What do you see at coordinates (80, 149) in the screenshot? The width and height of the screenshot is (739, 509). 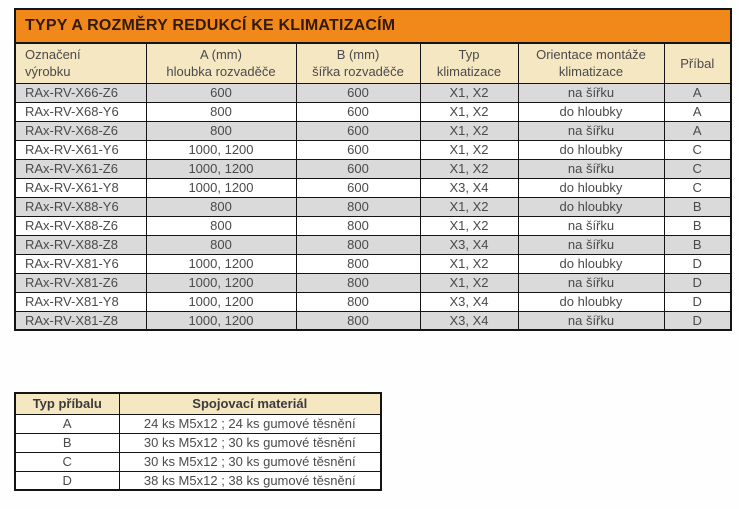 I see `table-cell: RAx-RV-X61-Y6` at bounding box center [80, 149].